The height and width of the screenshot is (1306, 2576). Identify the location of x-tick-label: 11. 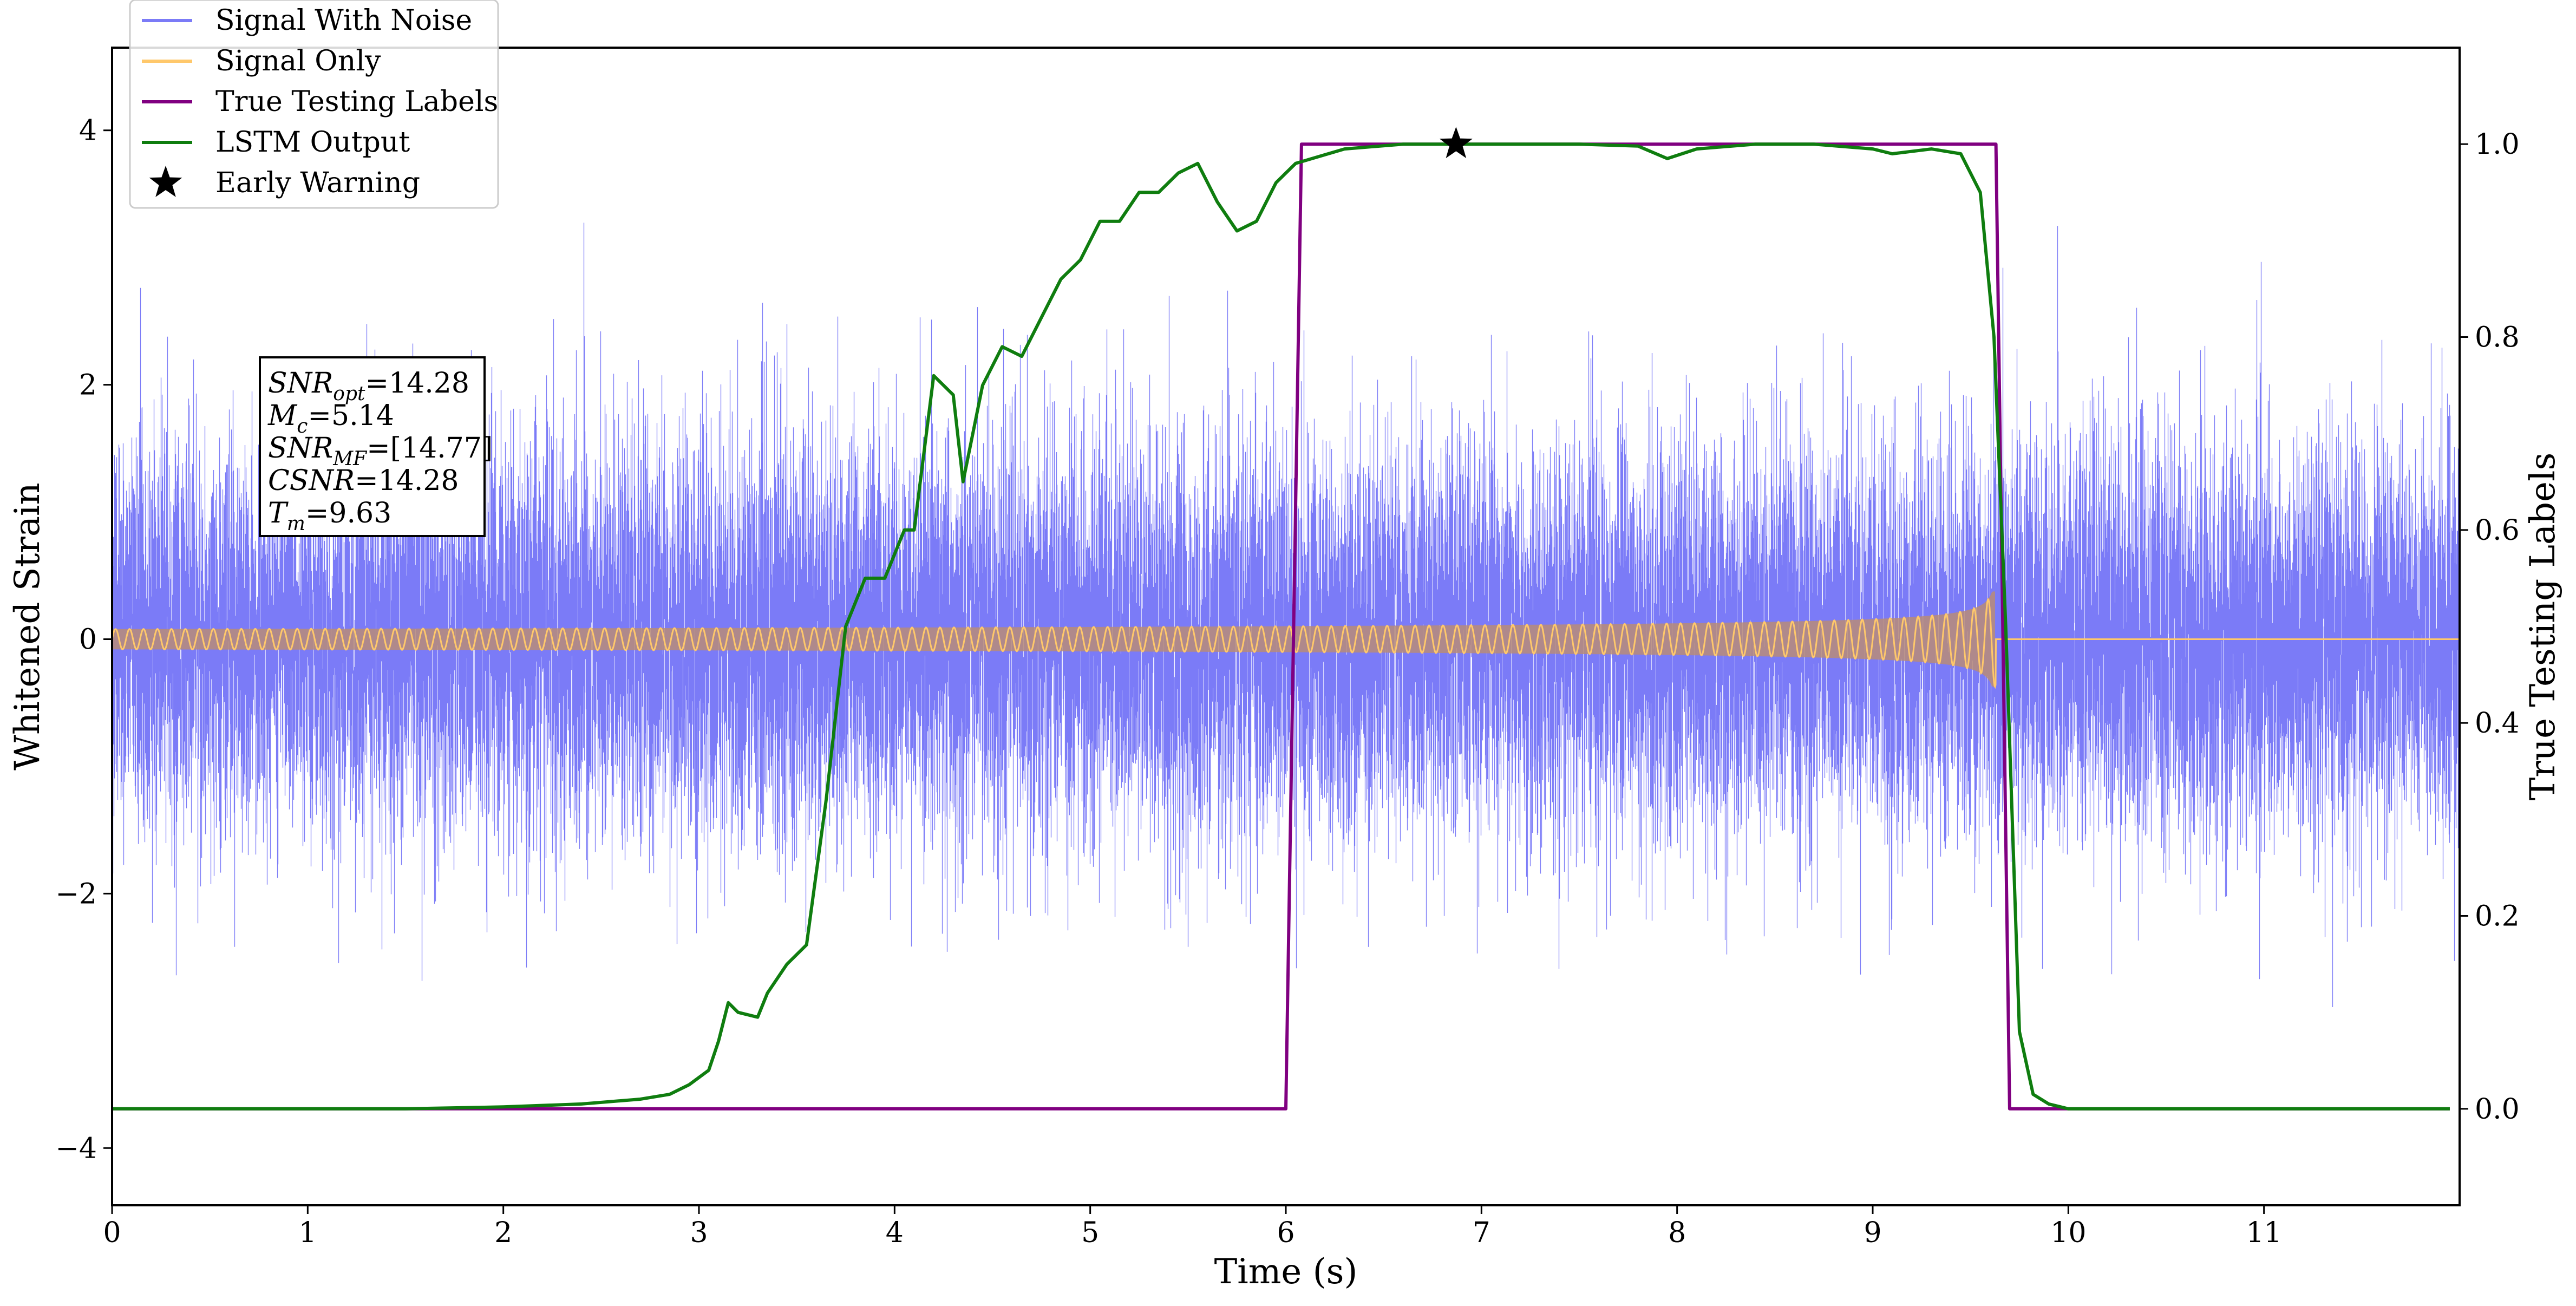
(2264, 1233).